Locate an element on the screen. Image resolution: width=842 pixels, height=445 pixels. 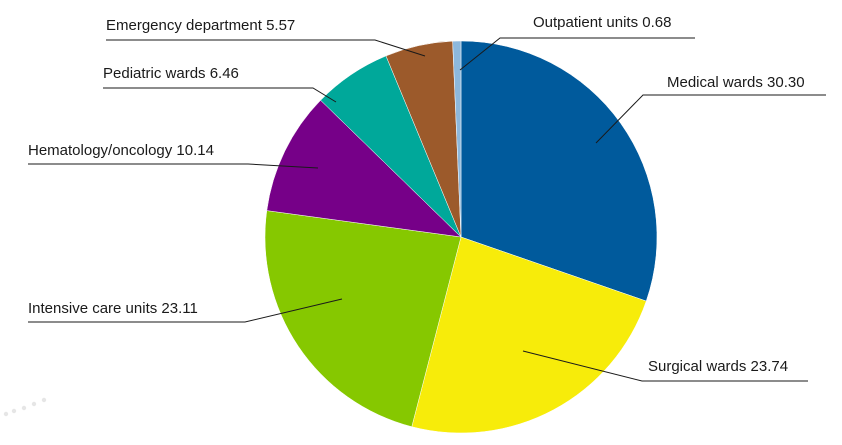
label-pediatric-wards: Pediatric wards 6.46 is located at coordinates (171, 73).